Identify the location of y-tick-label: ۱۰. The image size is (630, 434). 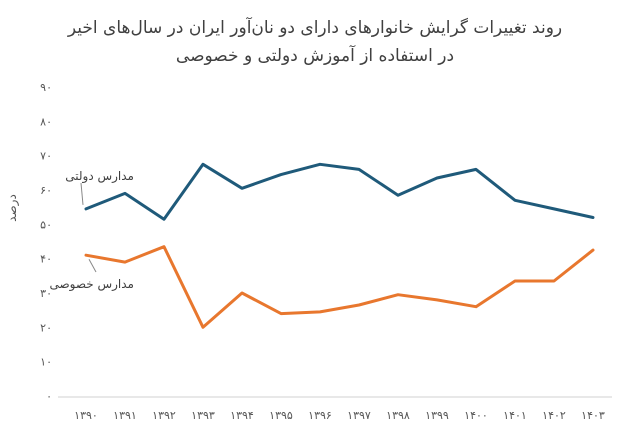
(46, 362).